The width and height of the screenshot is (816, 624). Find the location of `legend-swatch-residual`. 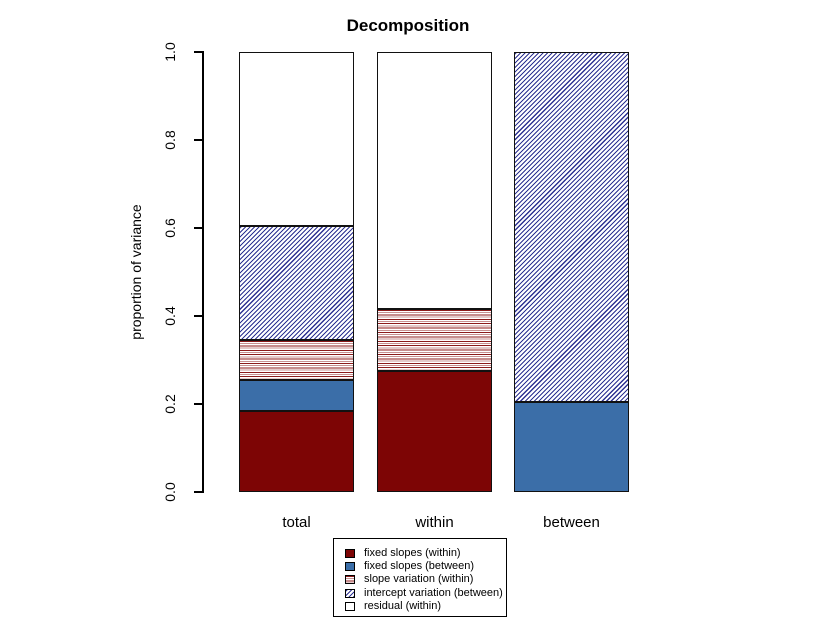

legend-swatch-residual is located at coordinates (350, 606).